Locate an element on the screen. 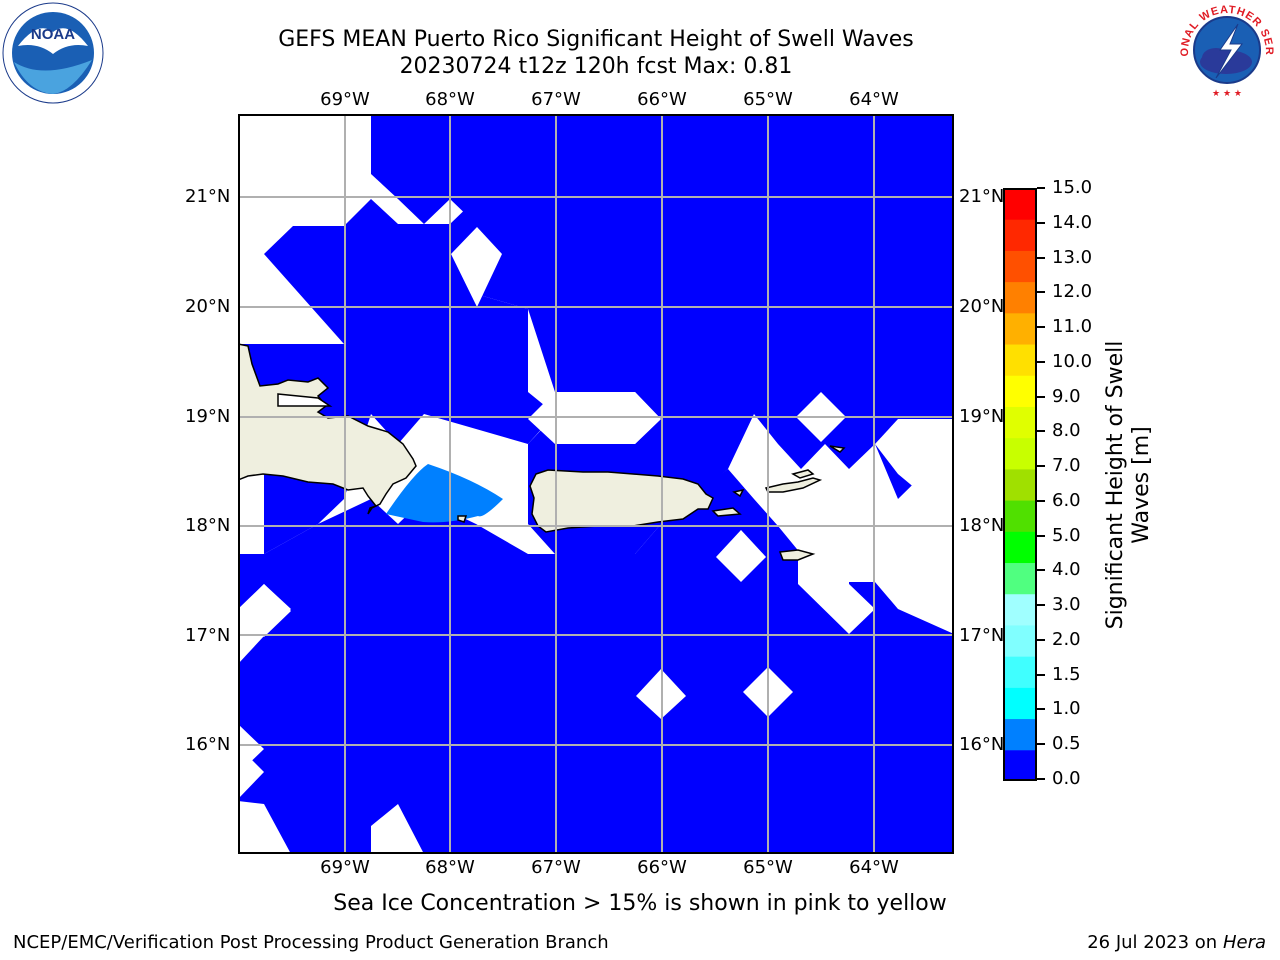 The width and height of the screenshot is (1280, 960). colorbar-frame is located at coordinates (1020, 484).